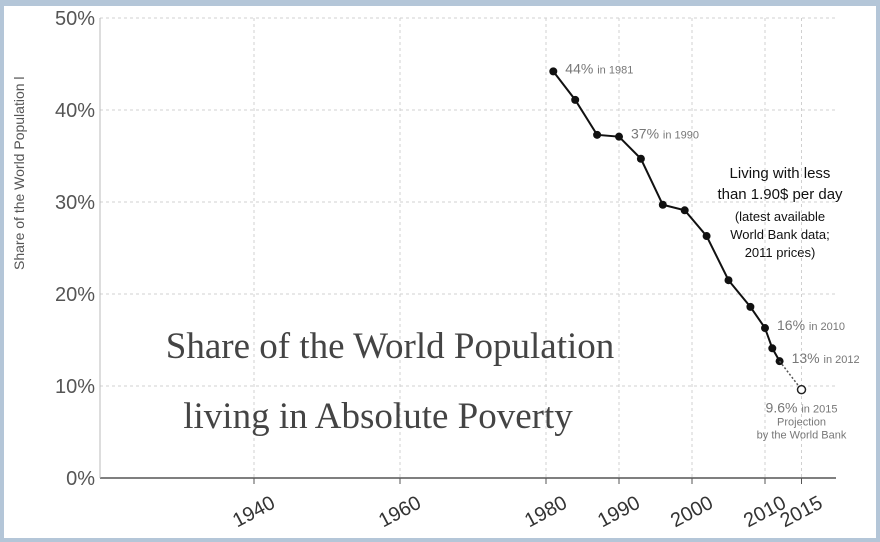 The image size is (880, 542). I want to click on x-tick-label: 1980, so click(546, 512).